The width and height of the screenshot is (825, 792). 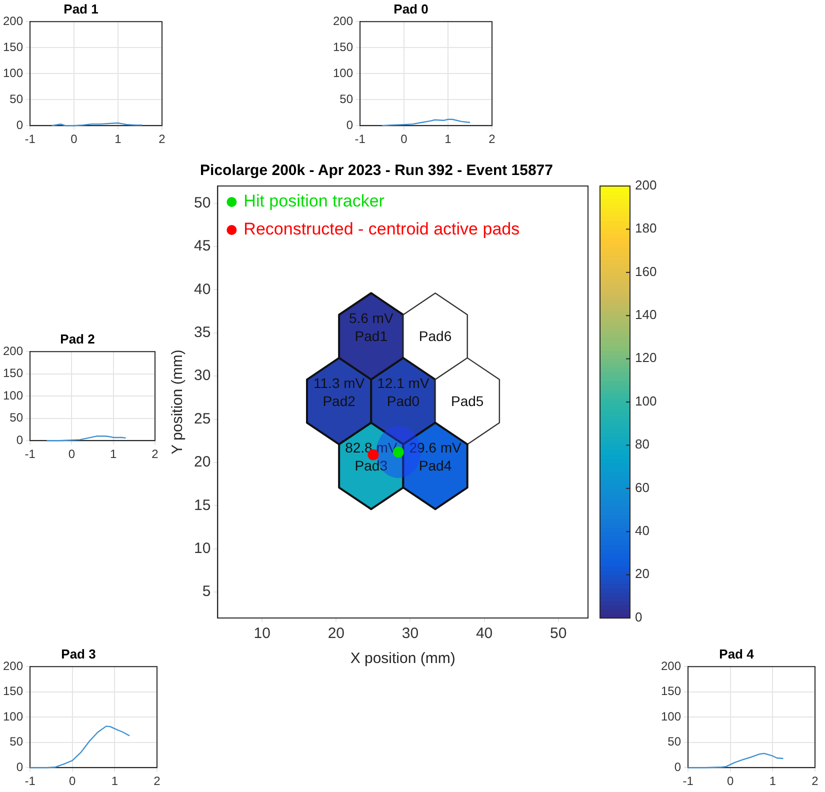 What do you see at coordinates (177, 402) in the screenshot?
I see `y-axis-title: Y position (mm)` at bounding box center [177, 402].